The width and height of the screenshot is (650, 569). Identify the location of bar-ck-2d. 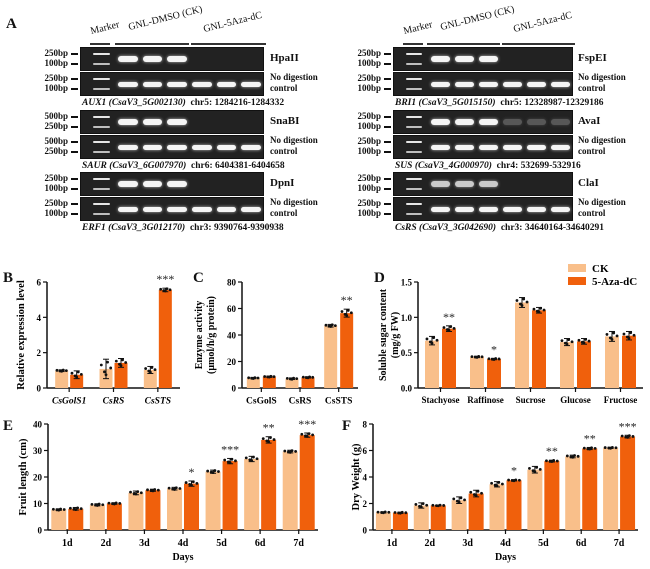
(421, 517).